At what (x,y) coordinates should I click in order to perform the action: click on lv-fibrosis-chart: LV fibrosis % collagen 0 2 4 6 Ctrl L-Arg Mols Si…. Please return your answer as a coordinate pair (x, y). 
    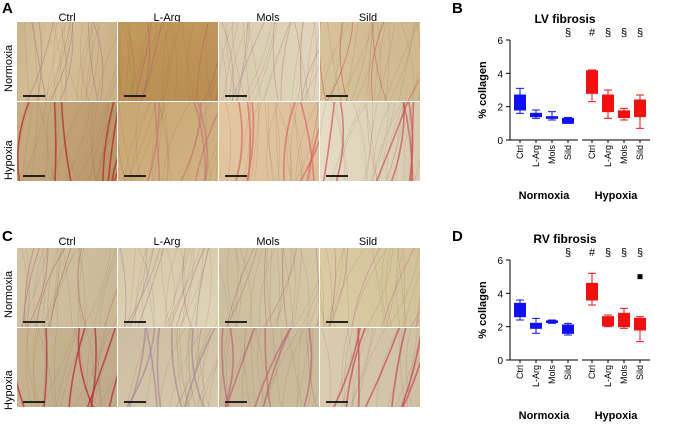
    Looking at the image, I should click on (563, 107).